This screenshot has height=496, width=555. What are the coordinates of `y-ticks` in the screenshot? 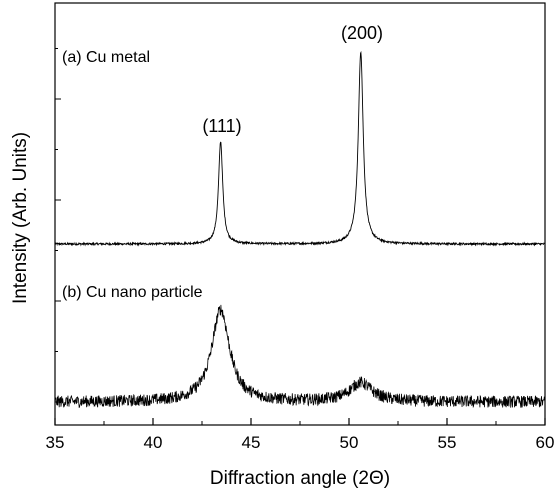 It's located at (58, 225).